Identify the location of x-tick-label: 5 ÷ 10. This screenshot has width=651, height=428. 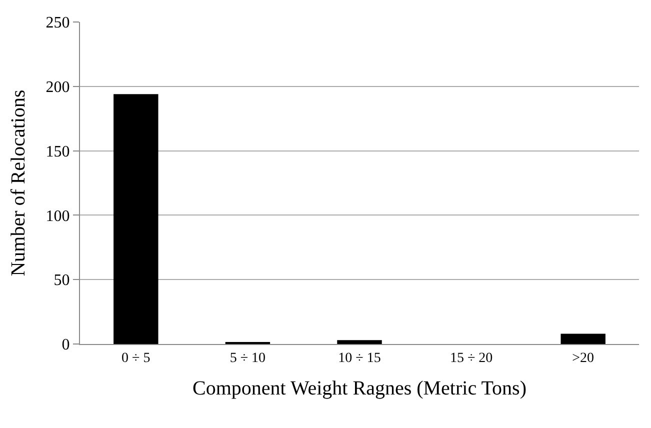
(248, 358).